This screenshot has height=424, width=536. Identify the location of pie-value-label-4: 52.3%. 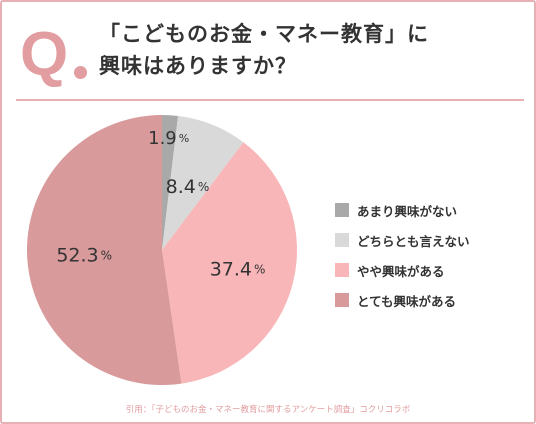
(84, 256).